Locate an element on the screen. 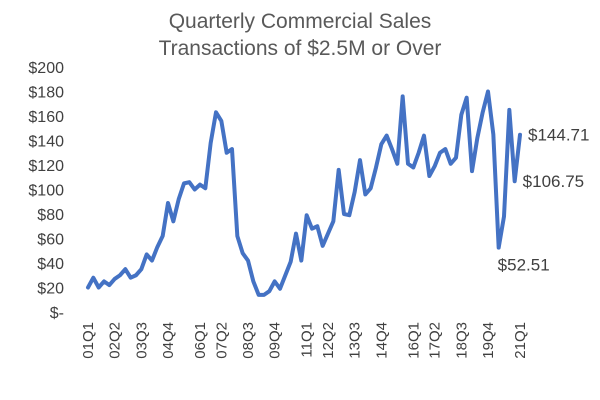 The width and height of the screenshot is (600, 400). y-tick-label: $100 is located at coordinates (46, 191).